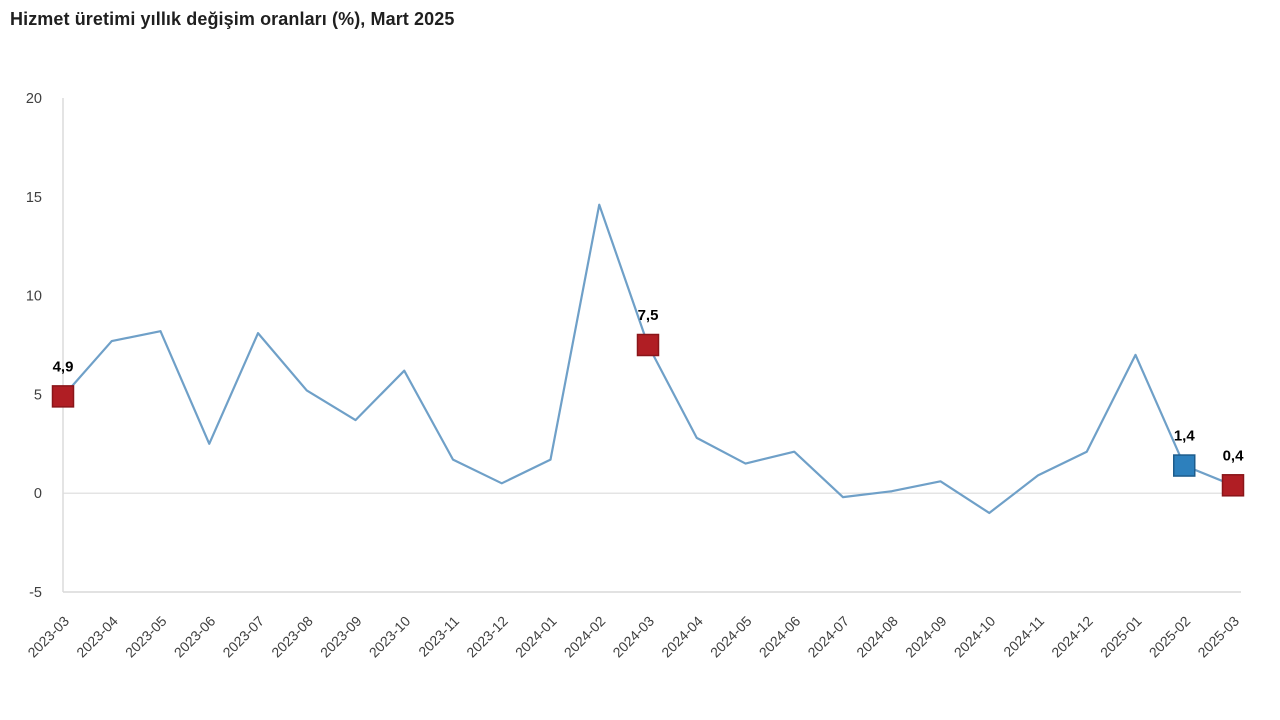 This screenshot has height=720, width=1280. I want to click on x-tick-label: 2024-02, so click(585, 637).